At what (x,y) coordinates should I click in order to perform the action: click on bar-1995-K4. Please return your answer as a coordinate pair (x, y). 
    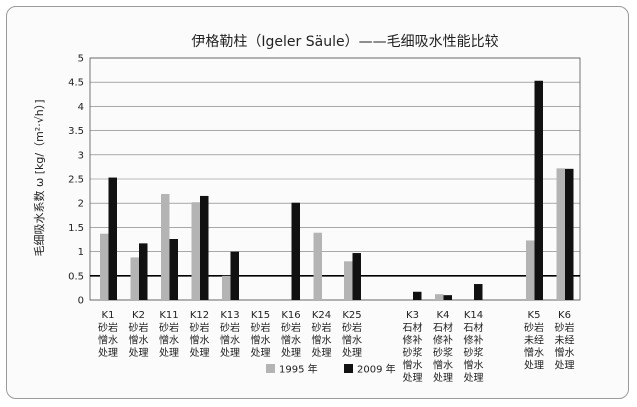
    Looking at the image, I should click on (439, 297).